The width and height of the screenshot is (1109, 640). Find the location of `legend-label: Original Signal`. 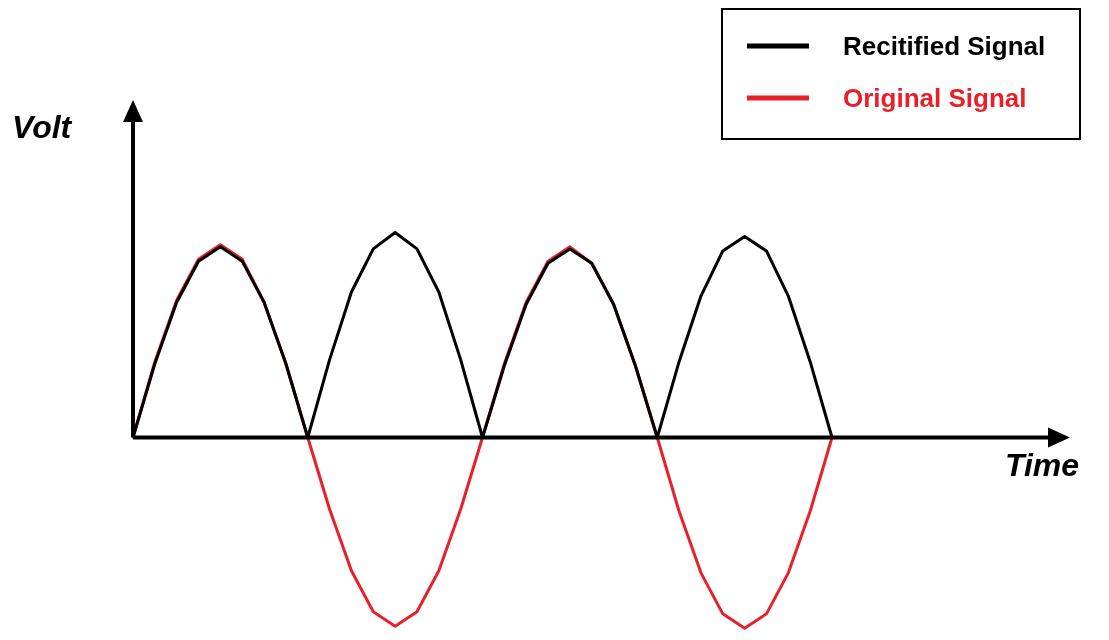

legend-label: Original Signal is located at coordinates (935, 98).